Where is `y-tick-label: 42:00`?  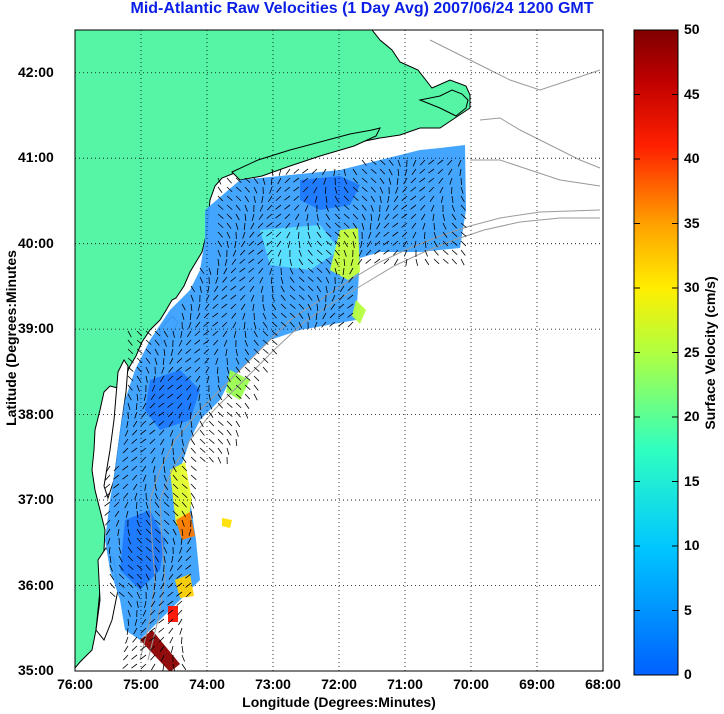
y-tick-label: 42:00 is located at coordinates (36, 71).